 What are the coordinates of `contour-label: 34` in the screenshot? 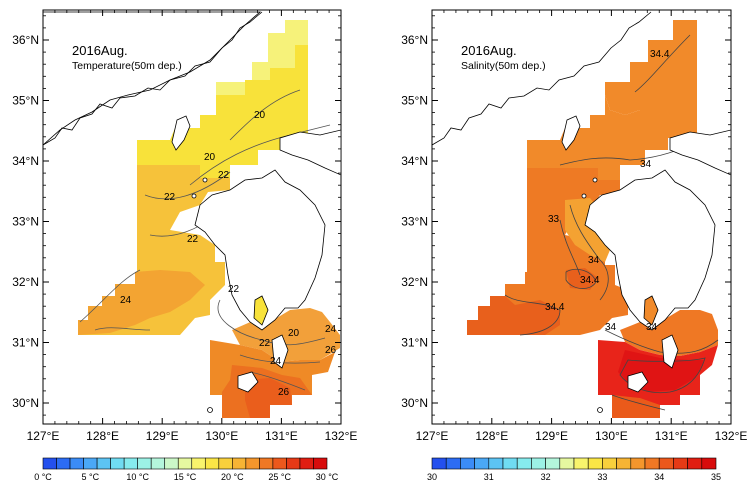 It's located at (594, 260).